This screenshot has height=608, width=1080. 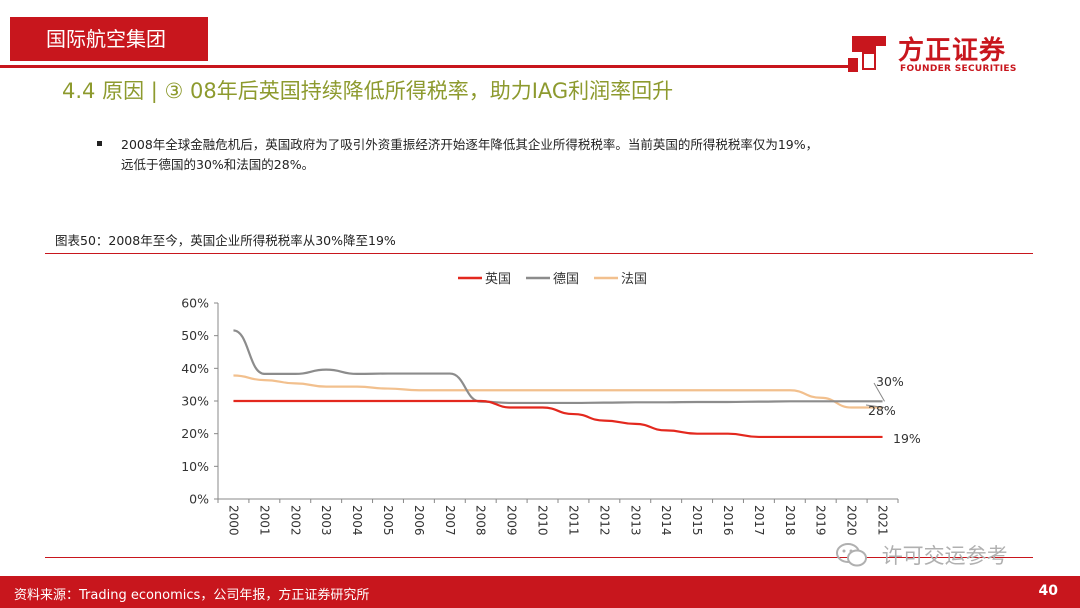 What do you see at coordinates (634, 279) in the screenshot?
I see `legend-label: 法国` at bounding box center [634, 279].